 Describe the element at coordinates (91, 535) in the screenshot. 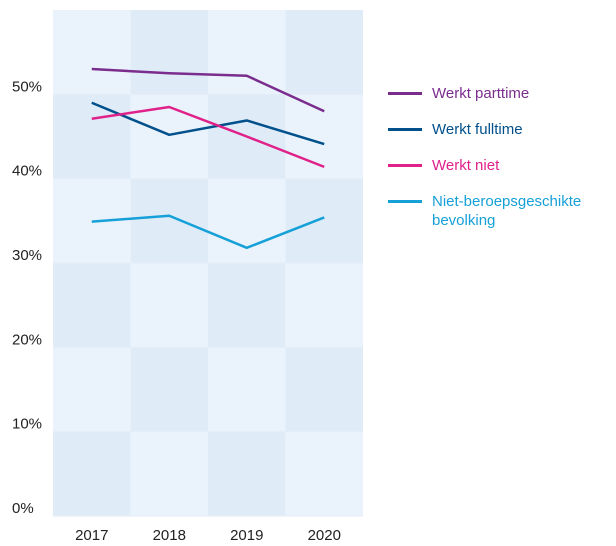

I see `x-tick-label: 2017` at that location.